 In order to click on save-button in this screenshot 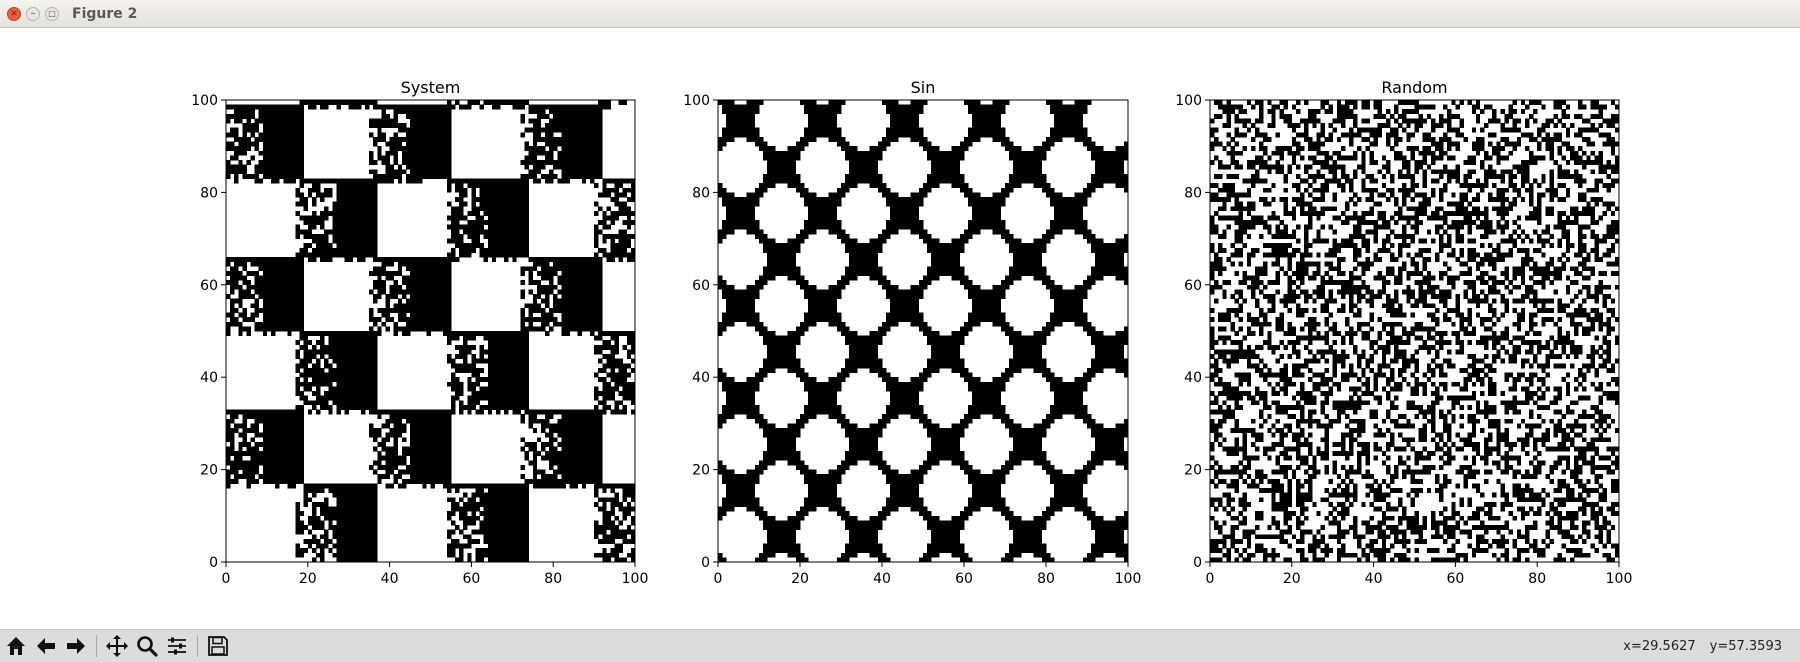, I will do `click(218, 646)`.